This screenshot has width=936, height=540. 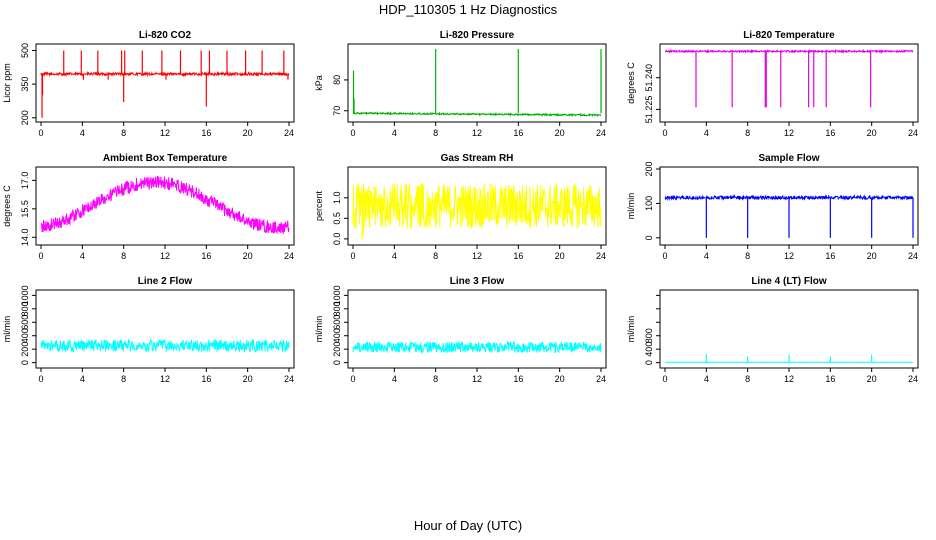 I want to click on panel-title: Li-820 Temperature, so click(x=789, y=35).